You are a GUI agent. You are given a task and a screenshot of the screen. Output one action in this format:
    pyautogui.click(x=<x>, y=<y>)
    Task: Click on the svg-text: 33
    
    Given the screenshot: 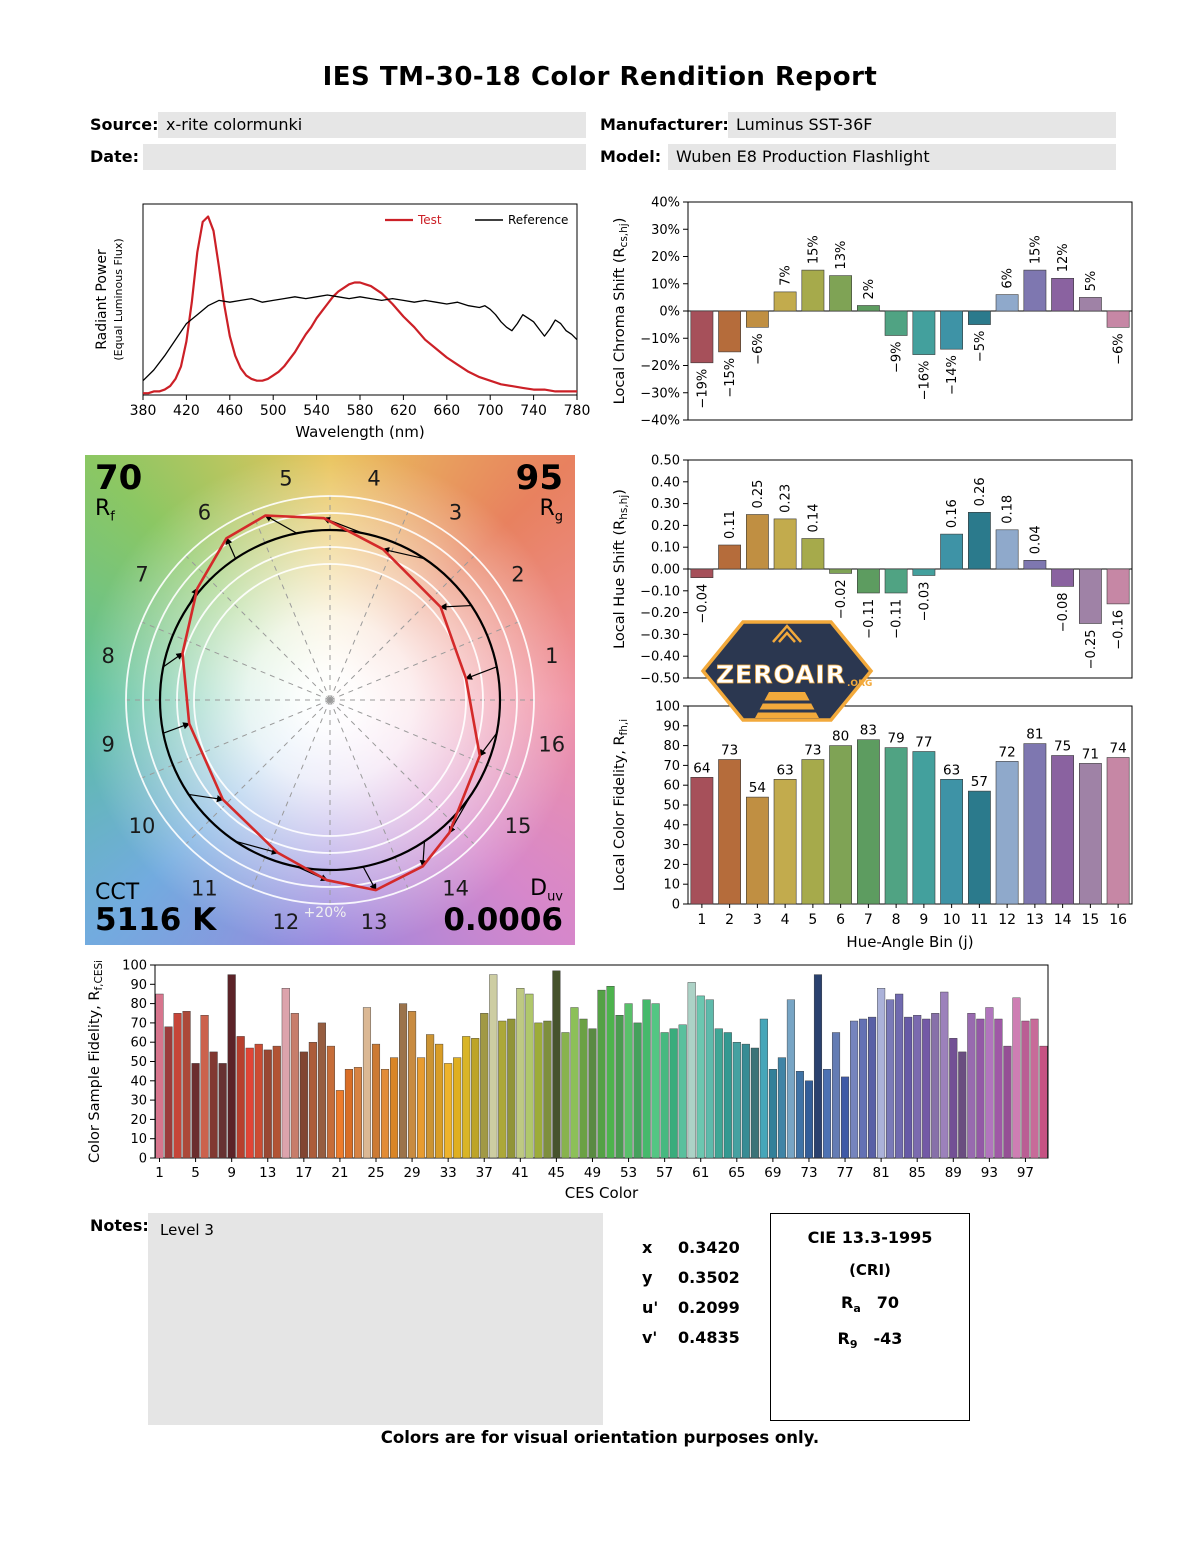 What is the action you would take?
    pyautogui.click(x=448, y=1173)
    